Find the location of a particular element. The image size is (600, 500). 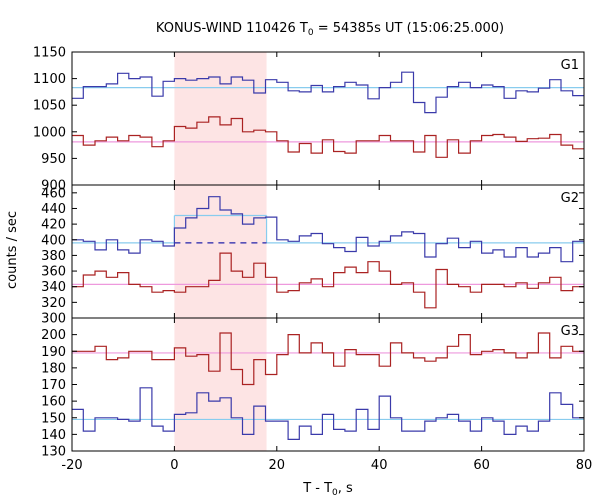

x-tick-label-20: 20 is located at coordinates (277, 465).